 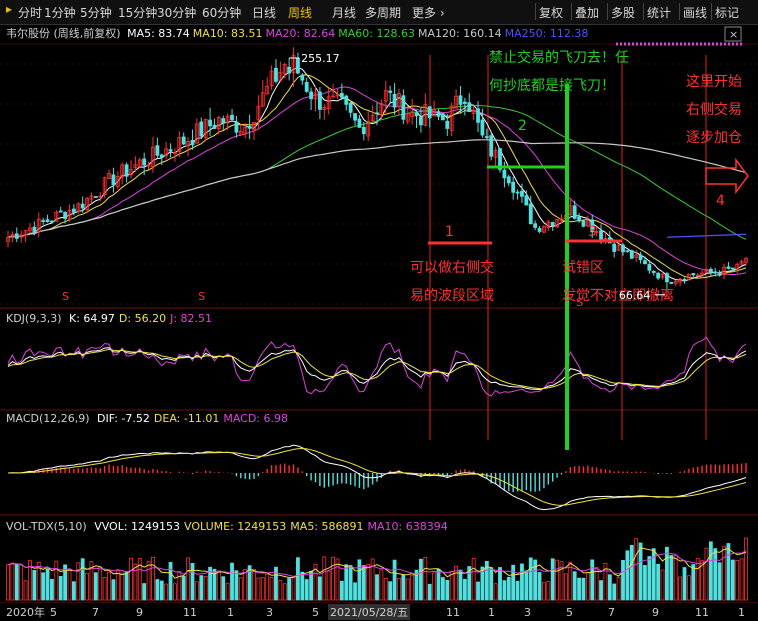 What do you see at coordinates (139, 612) in the screenshot?
I see `x-tick-label: 9` at bounding box center [139, 612].